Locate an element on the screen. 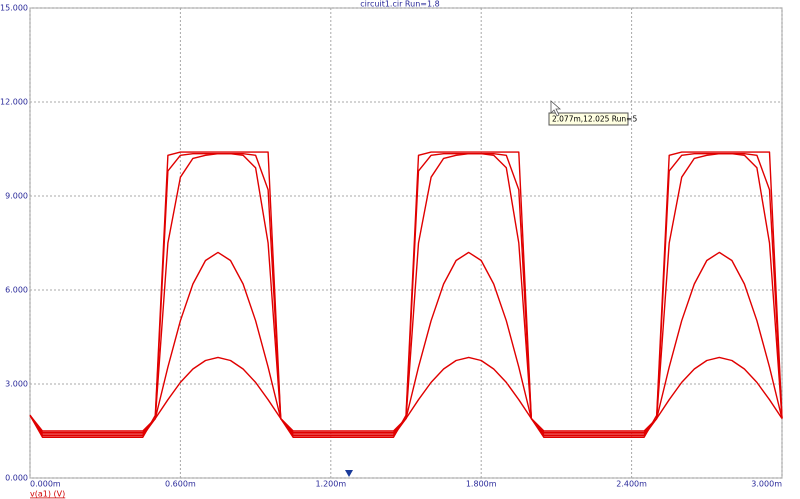  y-tick-label: 0.000 is located at coordinates (16, 478).